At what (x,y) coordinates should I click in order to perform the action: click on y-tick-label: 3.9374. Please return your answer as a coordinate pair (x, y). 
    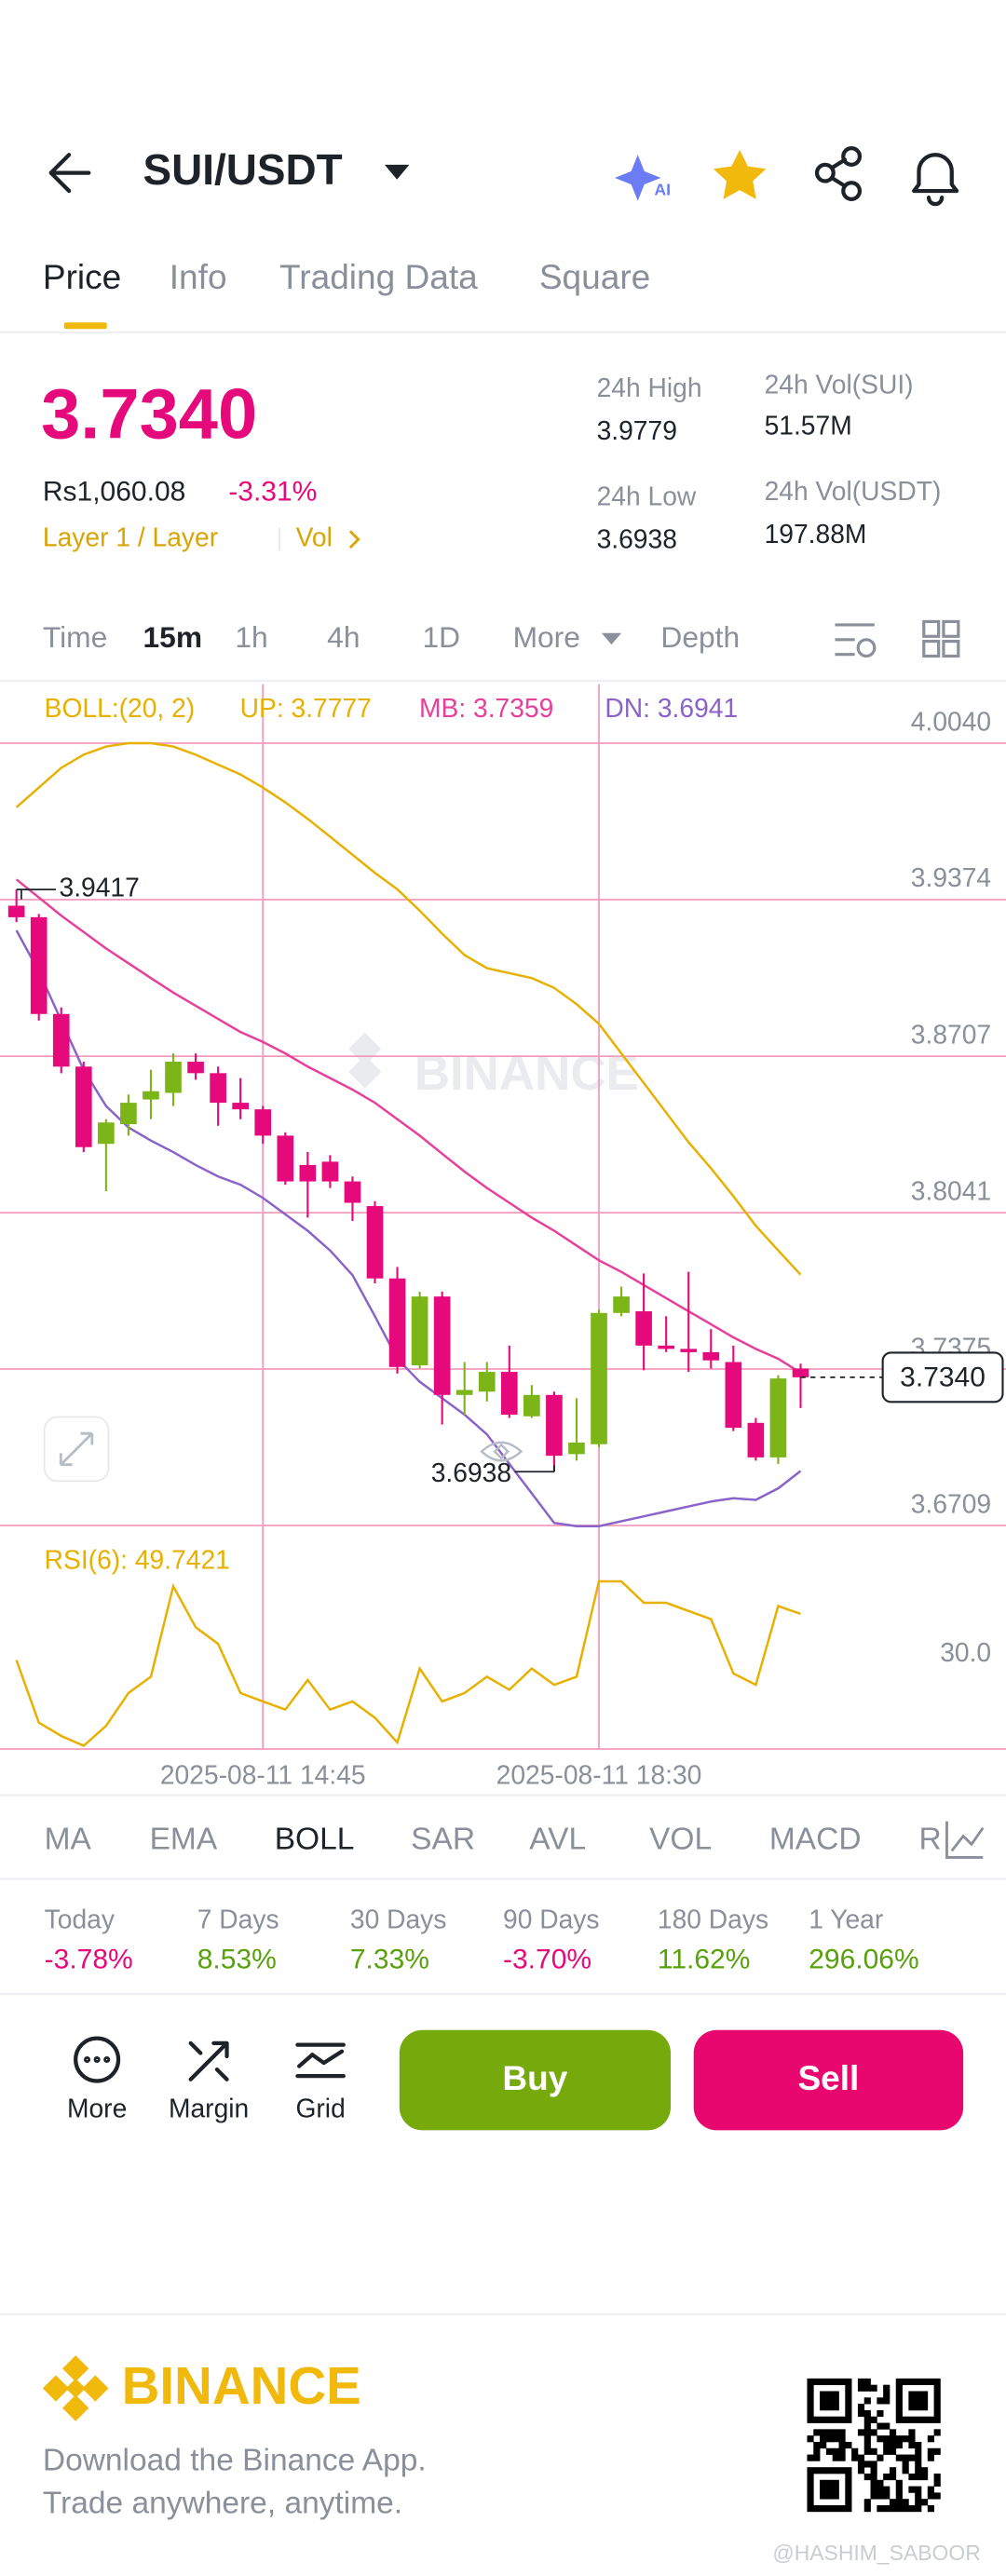
    Looking at the image, I should click on (951, 877).